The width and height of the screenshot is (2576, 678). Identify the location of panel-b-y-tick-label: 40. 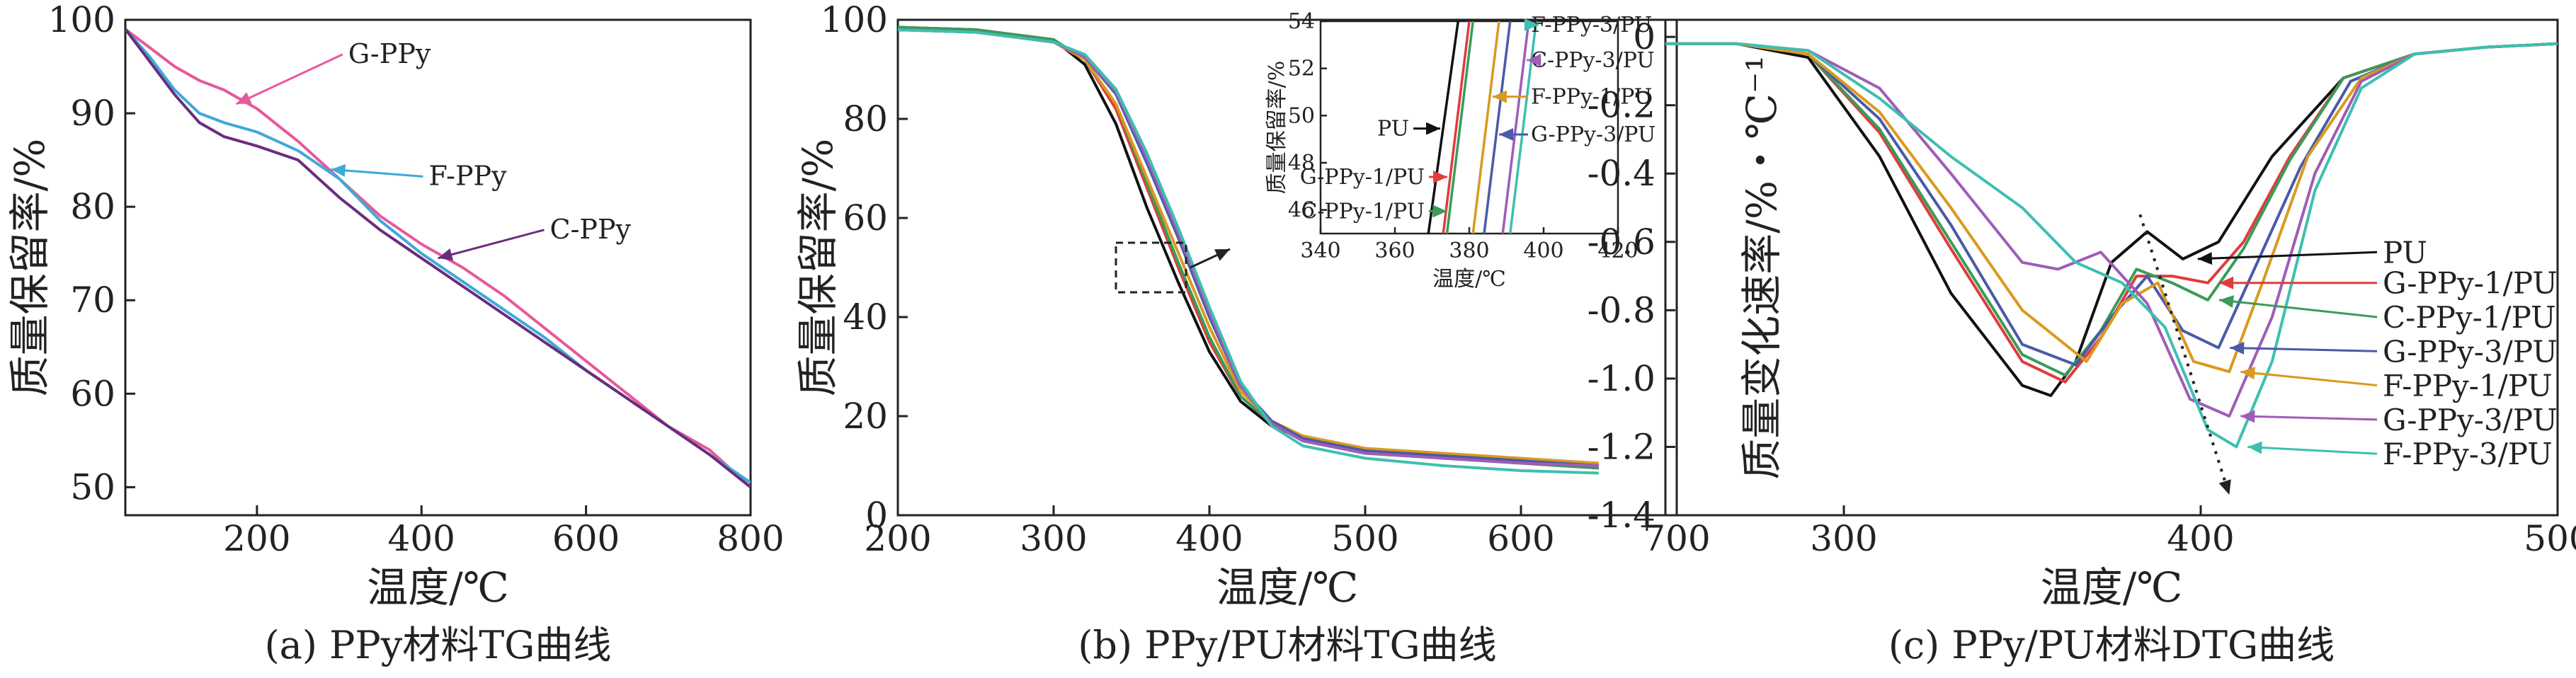
(866, 317).